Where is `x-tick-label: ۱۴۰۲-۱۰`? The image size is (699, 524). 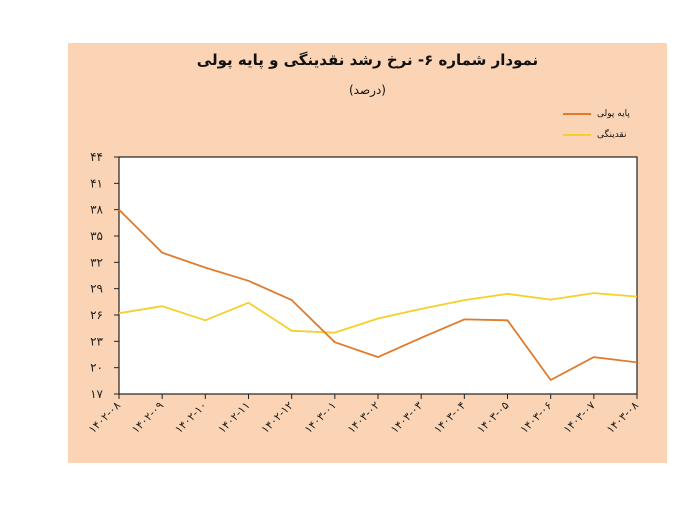
x-tick-label: ۱۴۰۲-۱۰ is located at coordinates (190, 417).